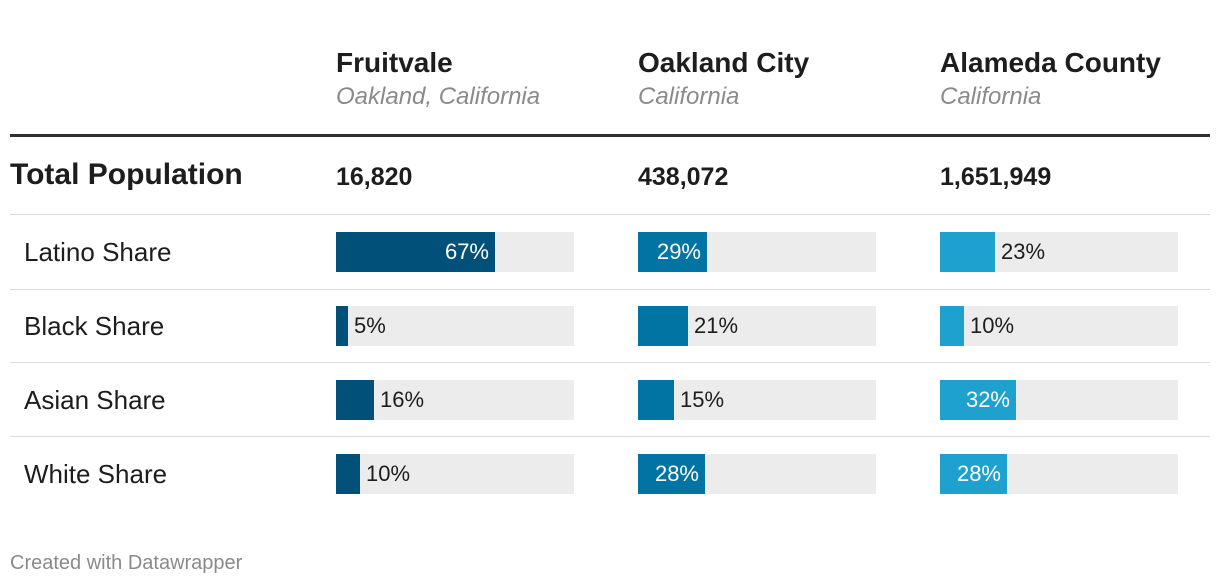 The height and width of the screenshot is (586, 1220). I want to click on bar-track: 16%, so click(455, 400).